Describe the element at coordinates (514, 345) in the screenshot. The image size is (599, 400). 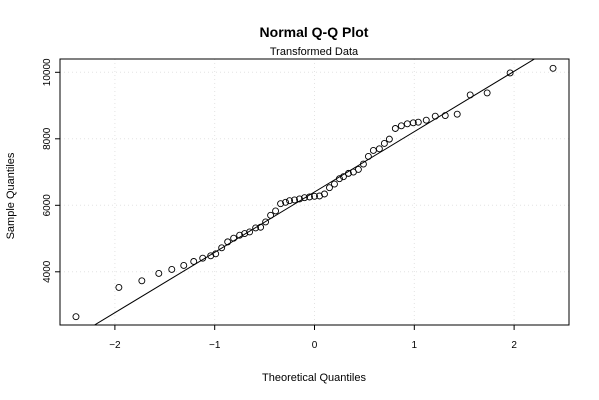
I see `x-tick-label-4: 2` at that location.